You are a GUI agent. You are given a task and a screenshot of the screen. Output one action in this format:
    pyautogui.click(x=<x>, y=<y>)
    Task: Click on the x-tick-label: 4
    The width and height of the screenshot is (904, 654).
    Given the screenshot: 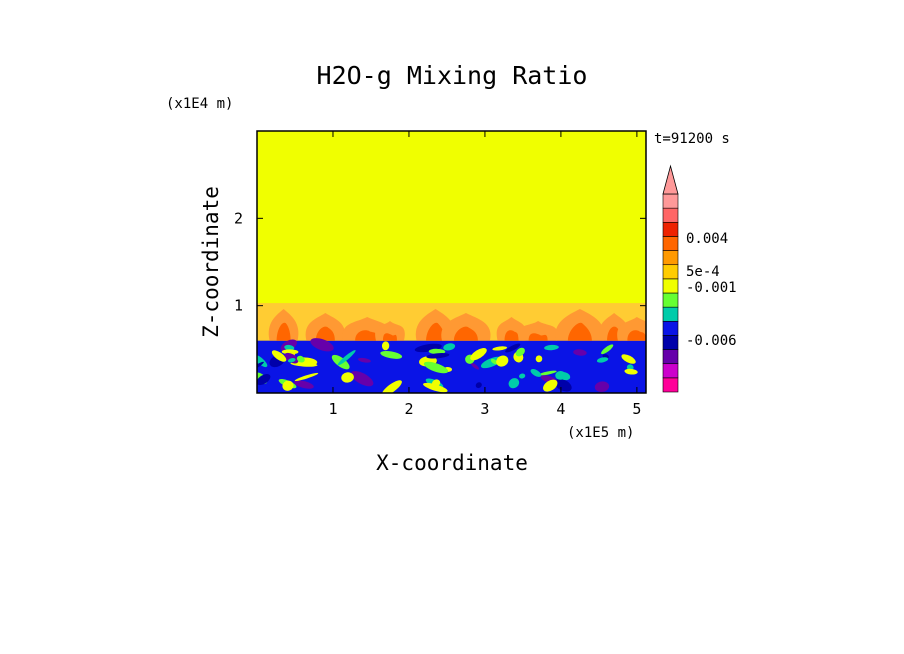 What is the action you would take?
    pyautogui.click(x=560, y=409)
    